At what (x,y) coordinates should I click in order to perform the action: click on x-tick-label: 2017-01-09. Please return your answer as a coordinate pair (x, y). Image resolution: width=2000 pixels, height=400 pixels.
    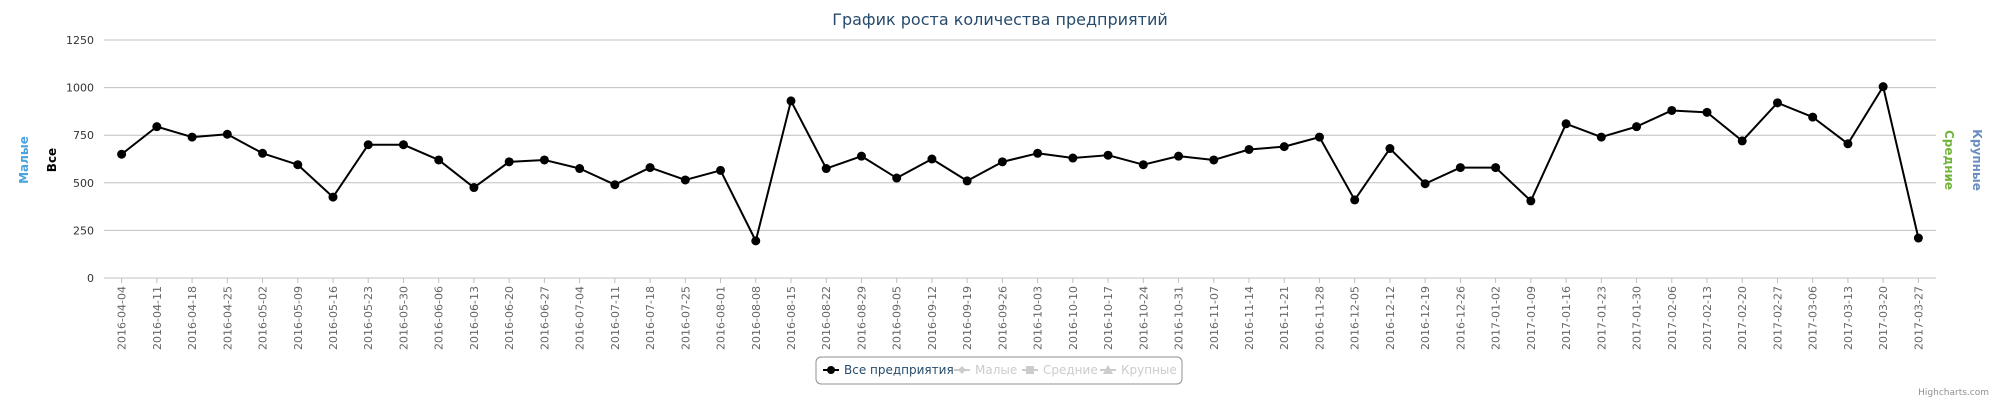
    Looking at the image, I should click on (1531, 318).